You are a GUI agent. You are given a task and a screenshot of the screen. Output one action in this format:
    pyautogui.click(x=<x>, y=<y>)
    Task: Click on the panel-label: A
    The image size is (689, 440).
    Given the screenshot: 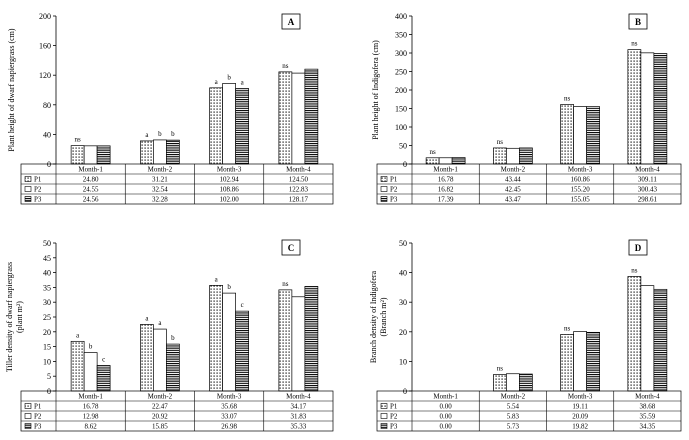 What is the action you would take?
    pyautogui.click(x=291, y=22)
    